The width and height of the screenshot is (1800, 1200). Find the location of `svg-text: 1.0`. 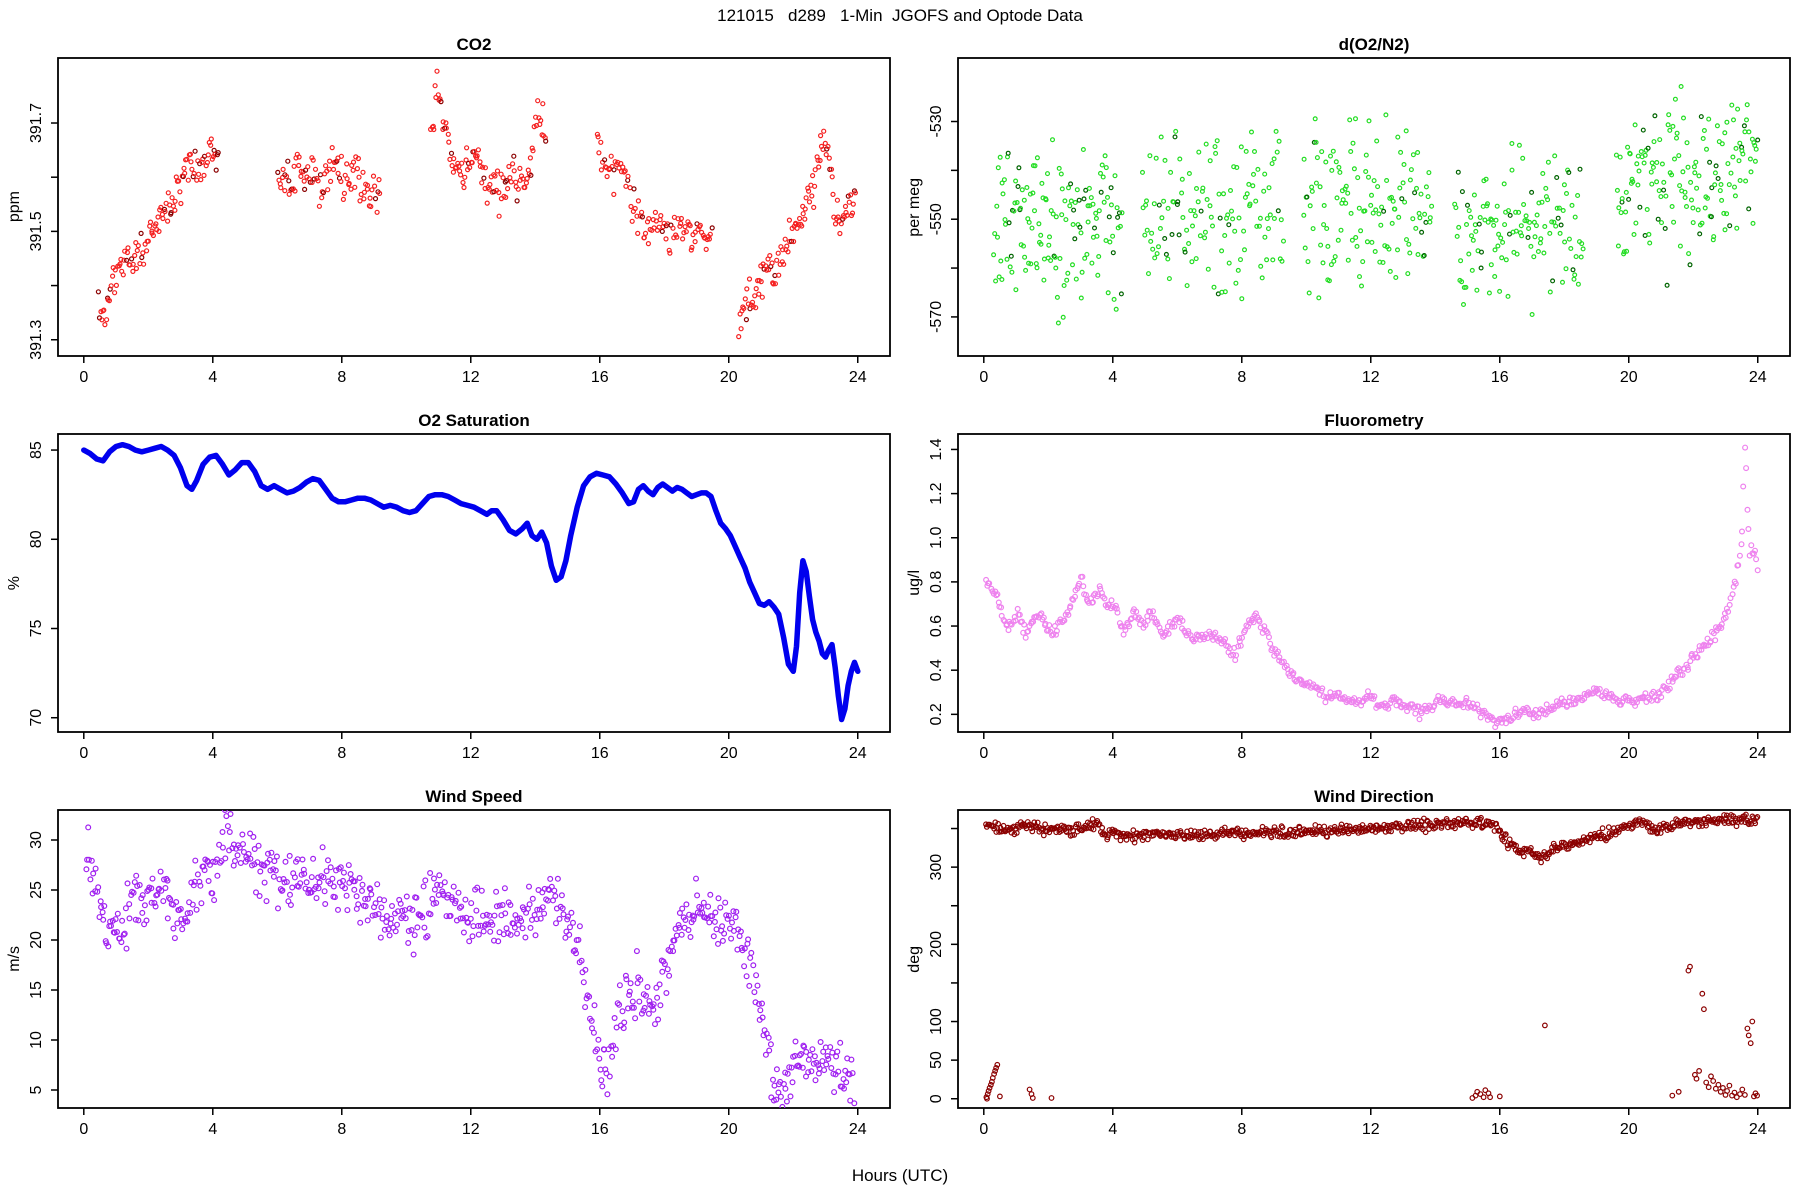

svg-text: 1.0 is located at coordinates (936, 538).